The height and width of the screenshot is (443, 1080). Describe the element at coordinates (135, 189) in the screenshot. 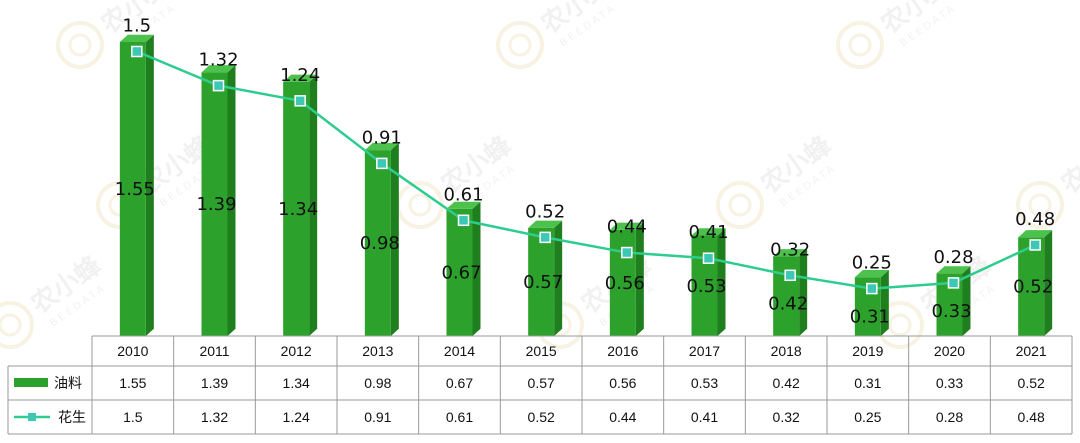

I see `bar-value-label: 1.55` at that location.